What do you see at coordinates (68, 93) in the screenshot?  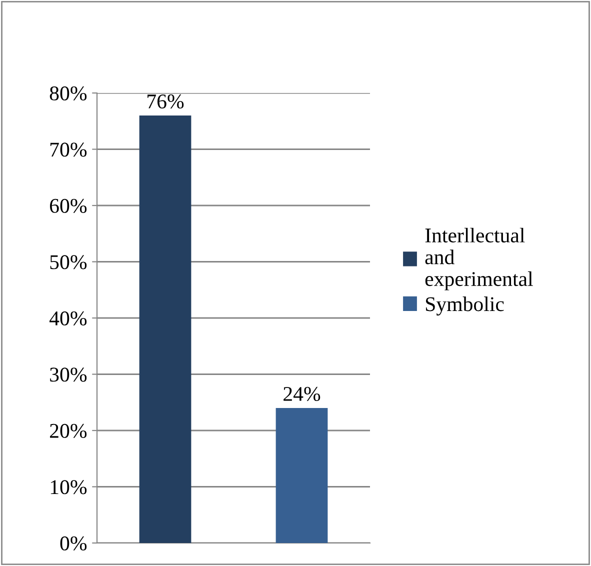 I see `y-tick-label: 80%` at bounding box center [68, 93].